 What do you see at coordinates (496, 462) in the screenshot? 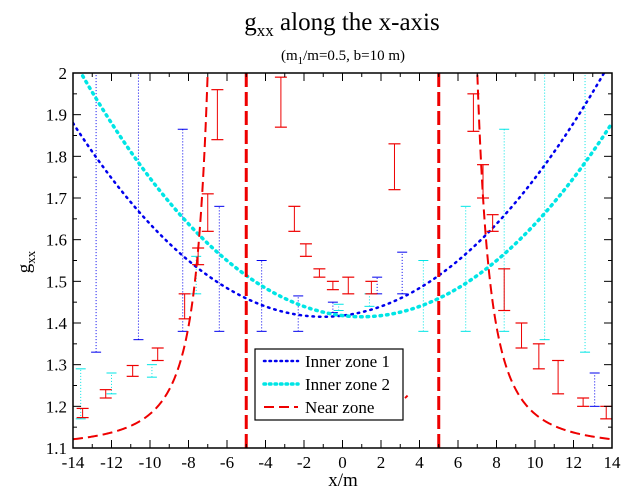
I see `x-tick-label: 8` at bounding box center [496, 462].